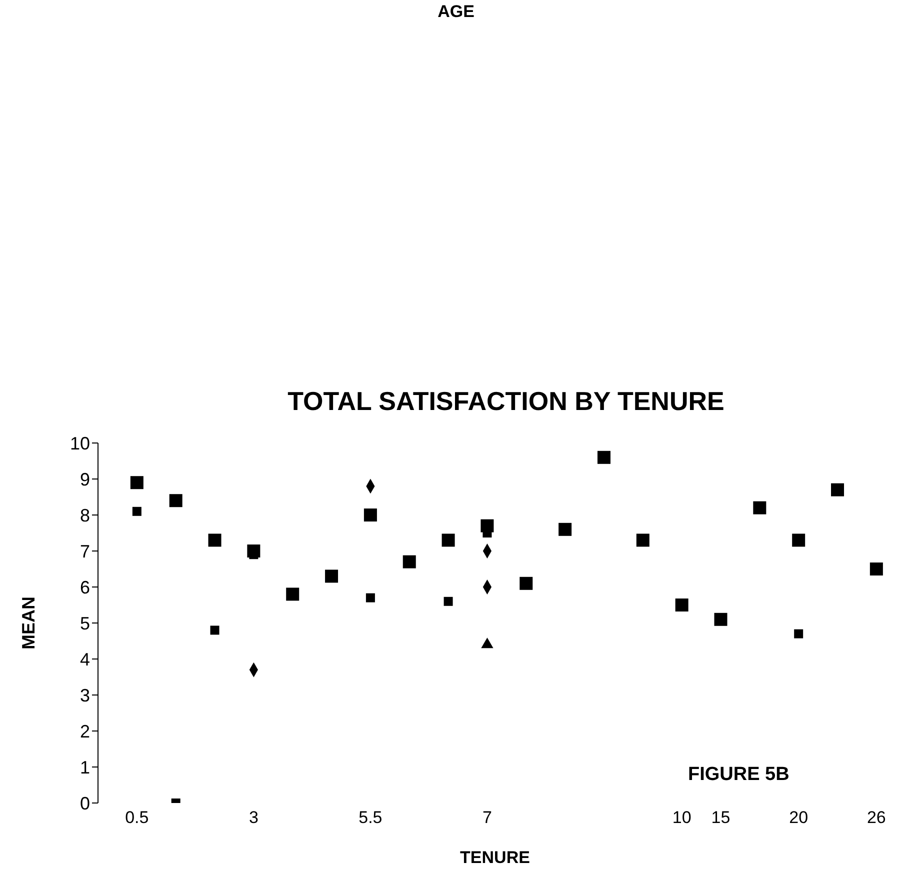  What do you see at coordinates (85, 695) in the screenshot?
I see `y-tick-label: 3` at bounding box center [85, 695].